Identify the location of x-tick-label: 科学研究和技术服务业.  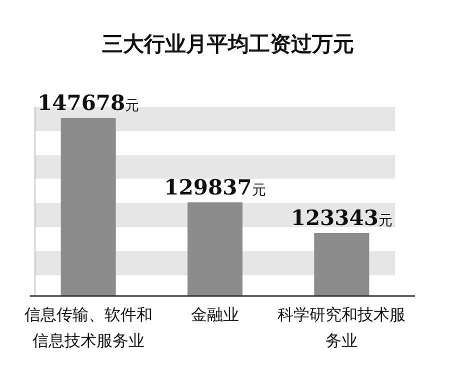
(341, 328).